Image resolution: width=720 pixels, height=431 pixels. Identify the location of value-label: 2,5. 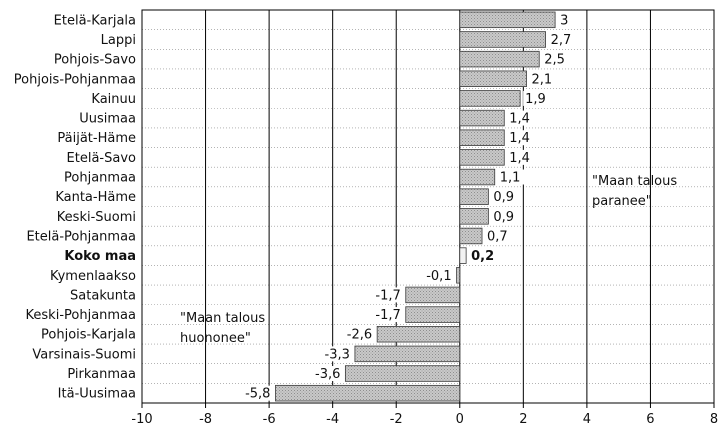
(554, 60).